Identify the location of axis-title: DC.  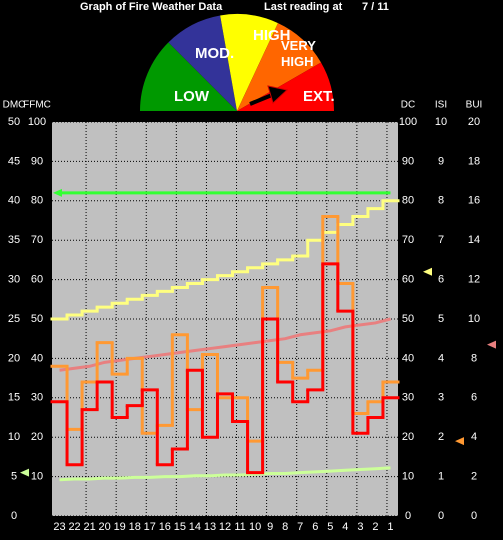
(408, 105).